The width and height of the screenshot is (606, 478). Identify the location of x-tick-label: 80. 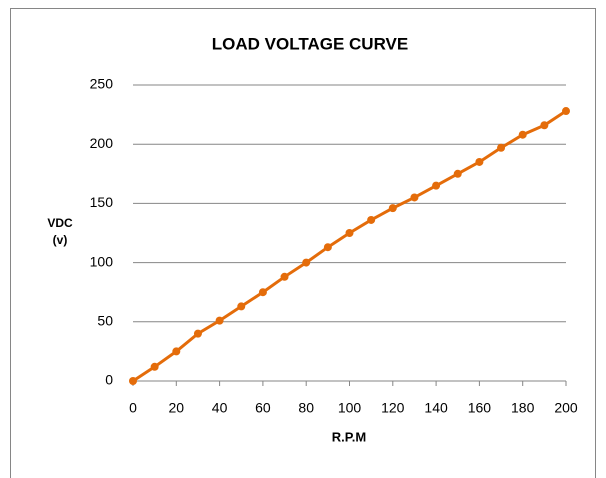
(306, 408).